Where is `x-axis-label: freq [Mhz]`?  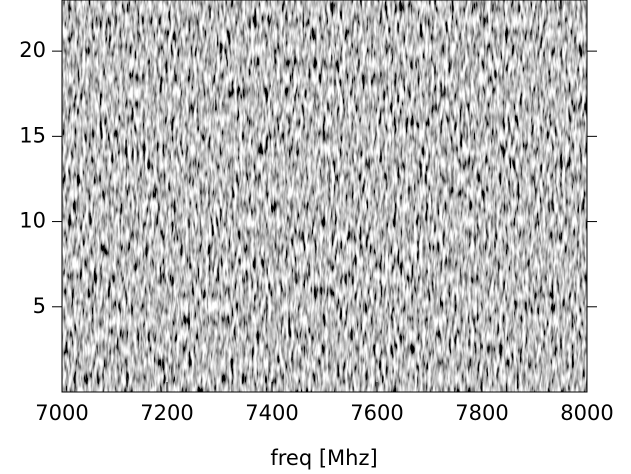 x-axis-label: freq [Mhz] is located at coordinates (323, 458).